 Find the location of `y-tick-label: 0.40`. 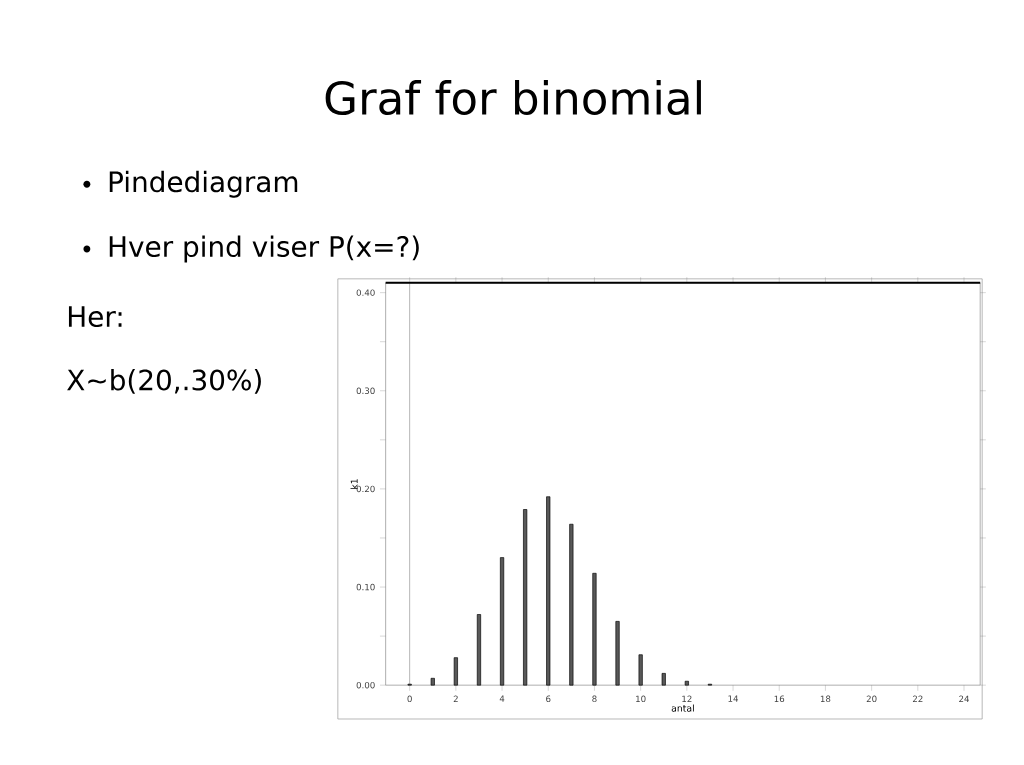

y-tick-label: 0.40 is located at coordinates (365, 292).